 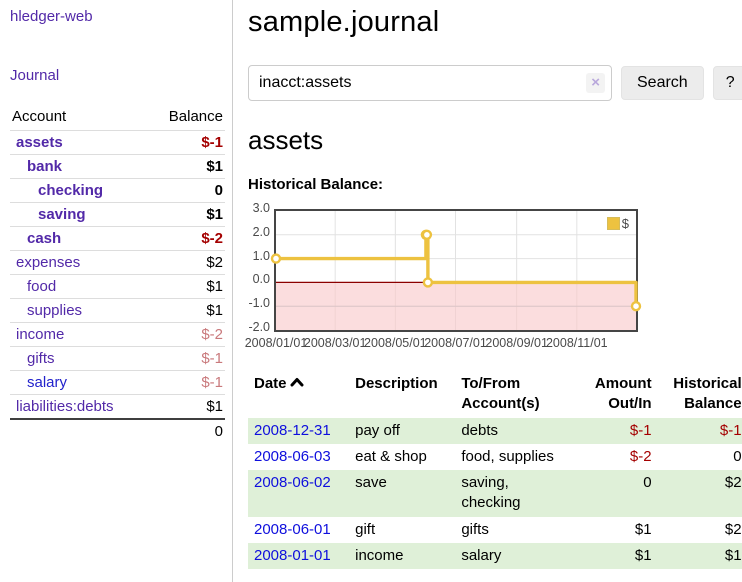 I want to click on transaction-balance: 0, so click(x=737, y=456).